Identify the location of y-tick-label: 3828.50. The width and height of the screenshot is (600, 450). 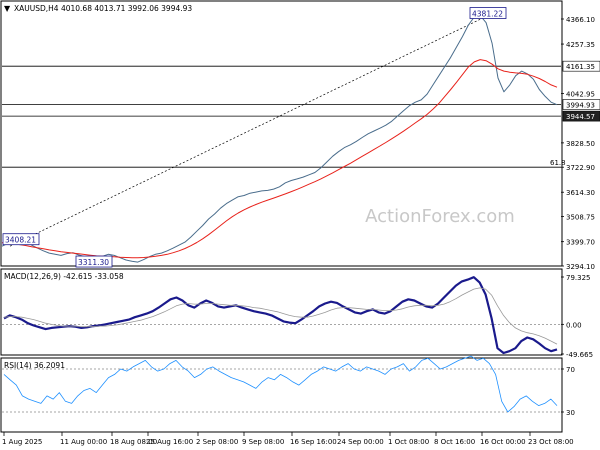
(580, 144).